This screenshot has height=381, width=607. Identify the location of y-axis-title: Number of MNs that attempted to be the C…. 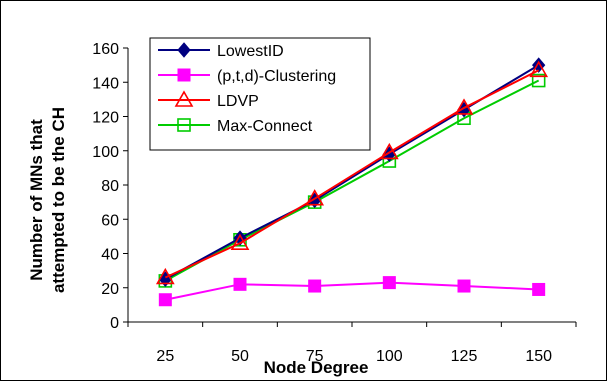
(47, 200).